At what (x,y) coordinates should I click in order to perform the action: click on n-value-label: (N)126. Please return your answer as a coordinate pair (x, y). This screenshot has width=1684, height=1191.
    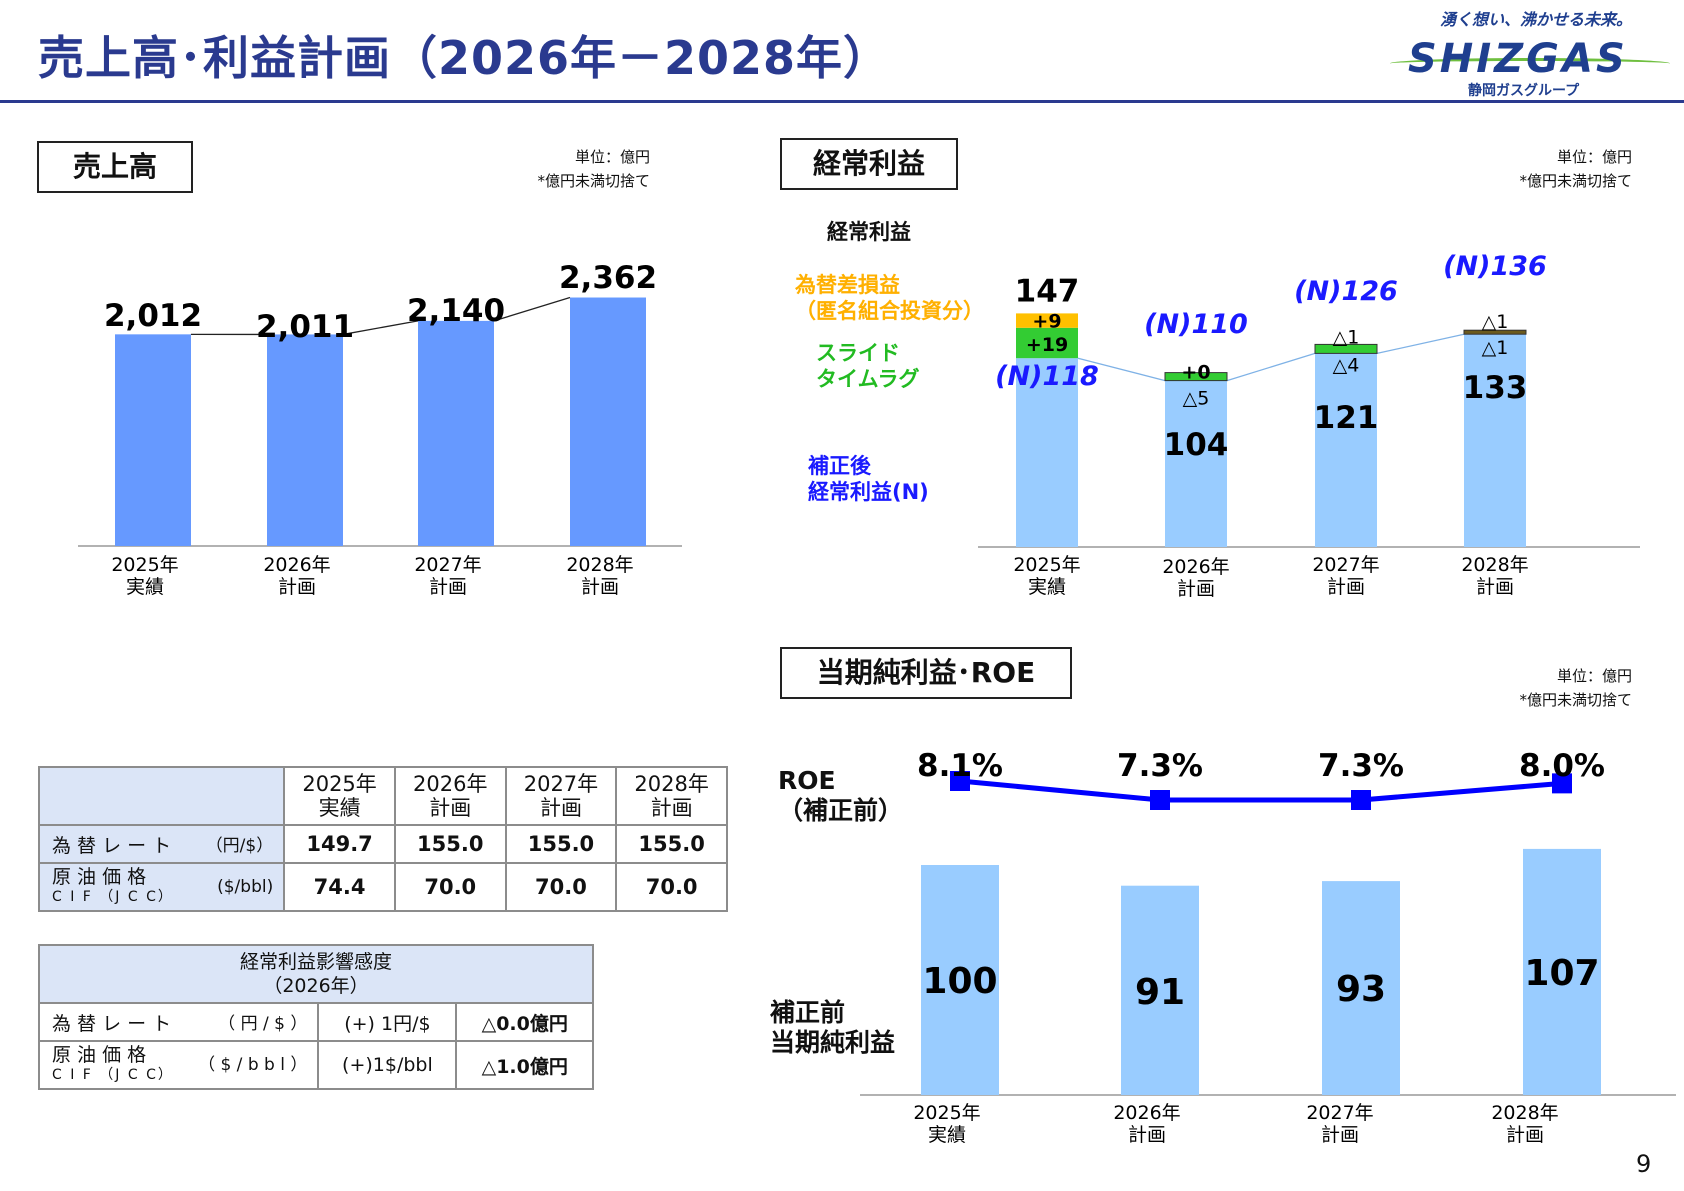
    Looking at the image, I should click on (1346, 291).